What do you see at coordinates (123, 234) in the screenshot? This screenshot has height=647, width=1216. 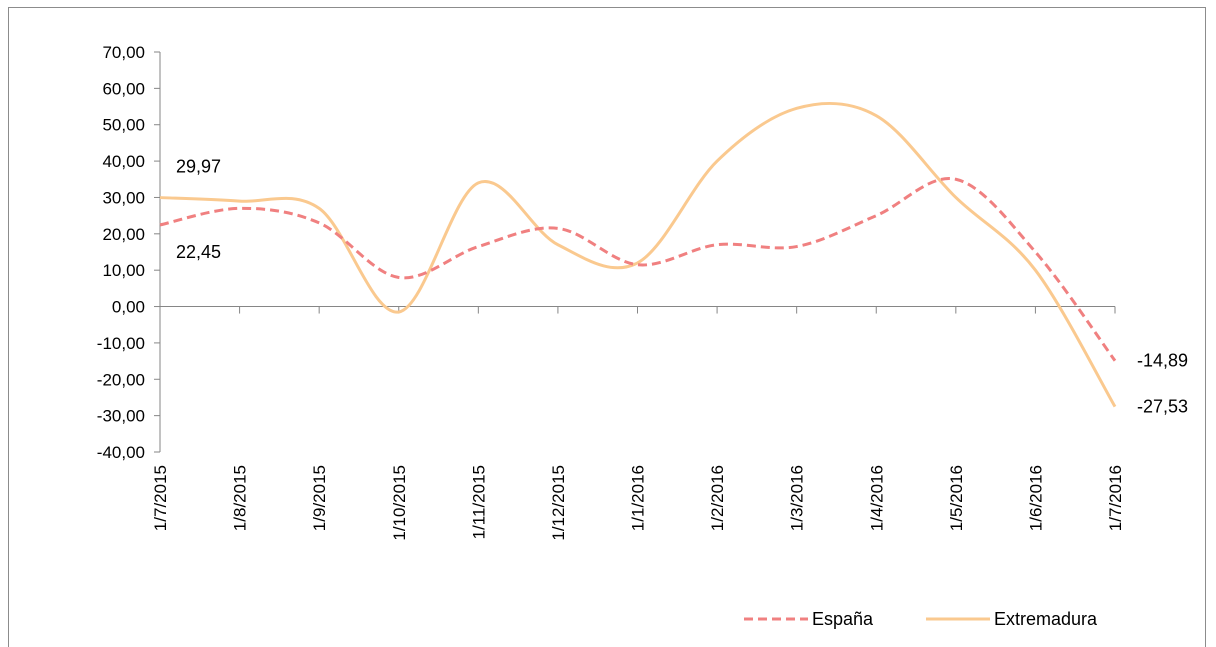 I see `y-tick-label: 20,00` at bounding box center [123, 234].